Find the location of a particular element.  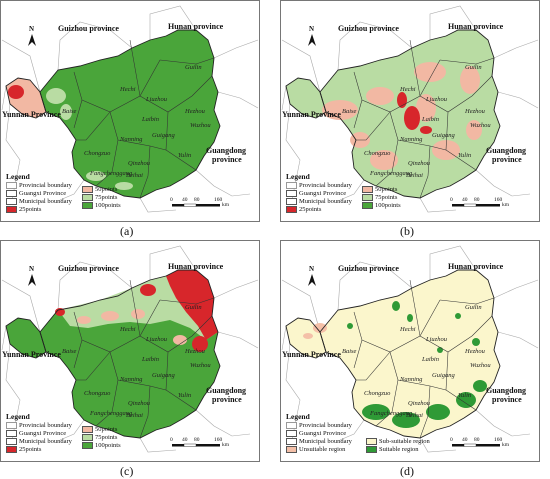

legend-item: Suitable region is located at coordinates (392, 450).